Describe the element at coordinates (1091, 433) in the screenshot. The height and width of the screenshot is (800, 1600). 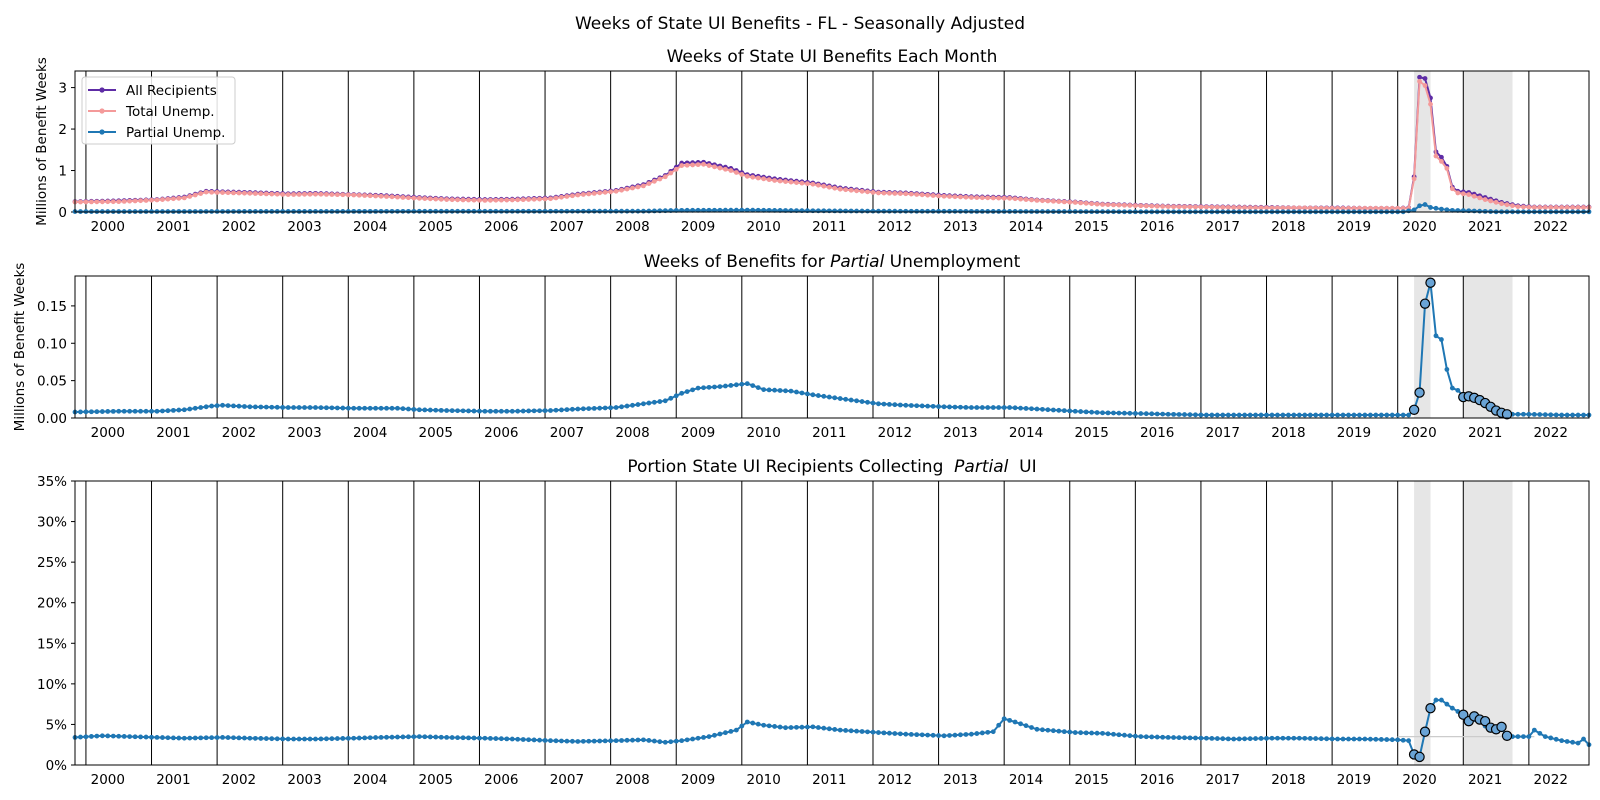
I see `x-tick-label: 2015` at that location.